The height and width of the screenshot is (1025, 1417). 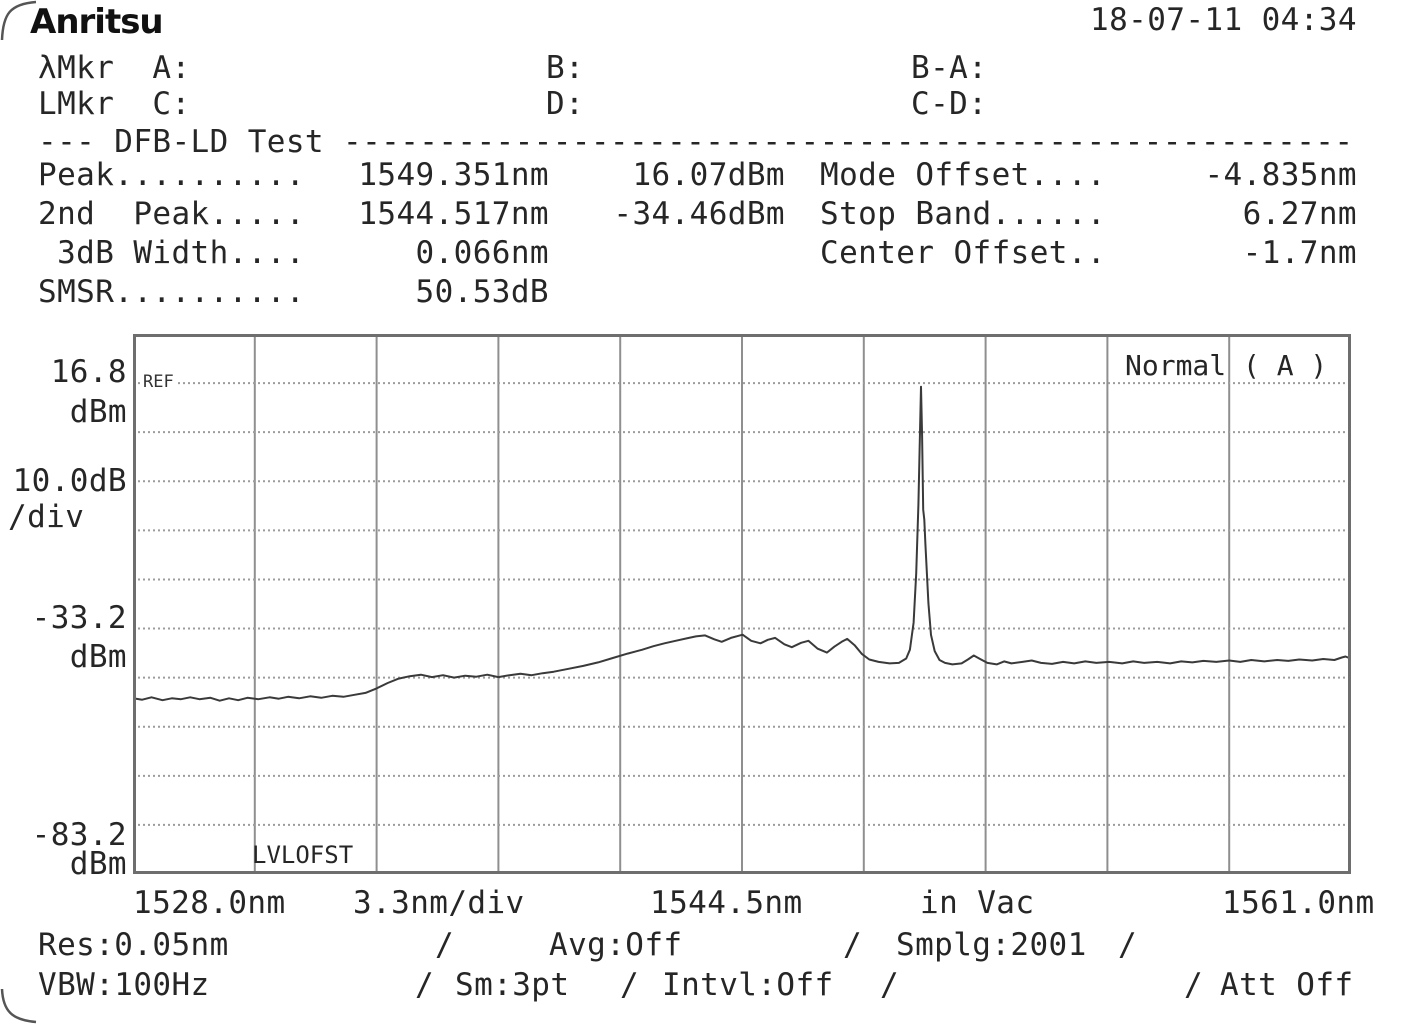 I want to click on smoothing-status: Sm:3pt, so click(x=512, y=985).